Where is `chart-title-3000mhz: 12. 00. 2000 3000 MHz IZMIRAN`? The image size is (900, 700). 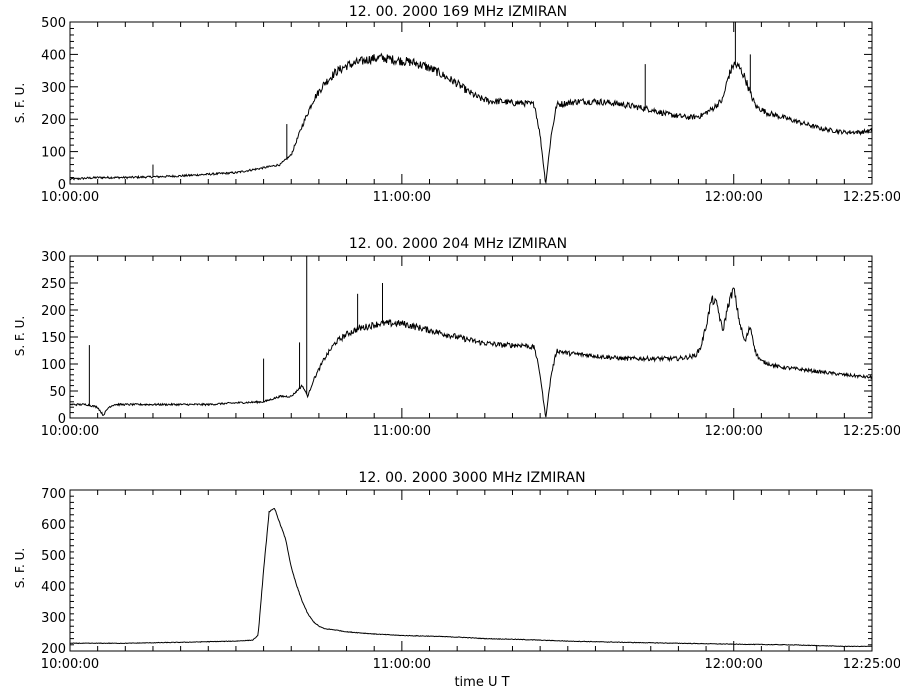
chart-title-3000mhz: 12. 00. 2000 3000 MHz IZMIRAN is located at coordinates (471, 478).